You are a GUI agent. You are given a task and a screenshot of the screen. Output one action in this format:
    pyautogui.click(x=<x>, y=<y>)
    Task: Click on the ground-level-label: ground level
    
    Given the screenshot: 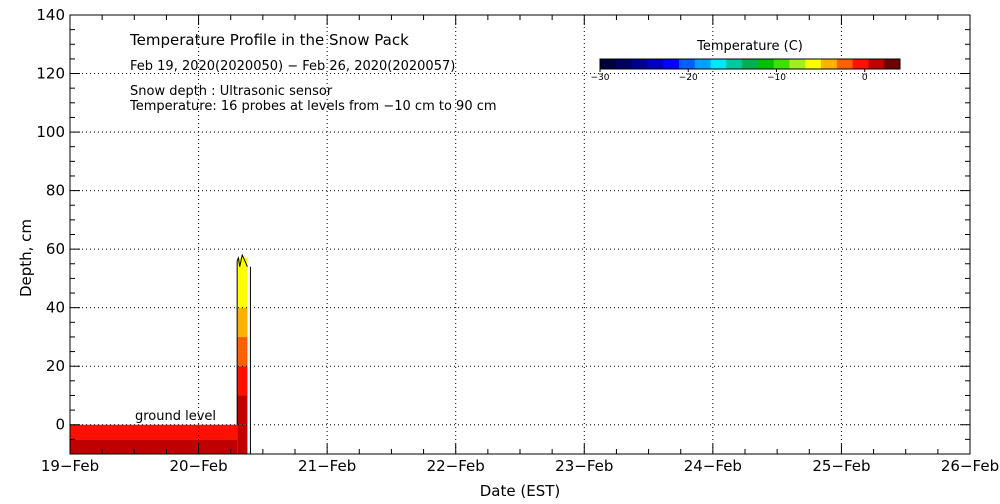 What is the action you would take?
    pyautogui.click(x=175, y=416)
    